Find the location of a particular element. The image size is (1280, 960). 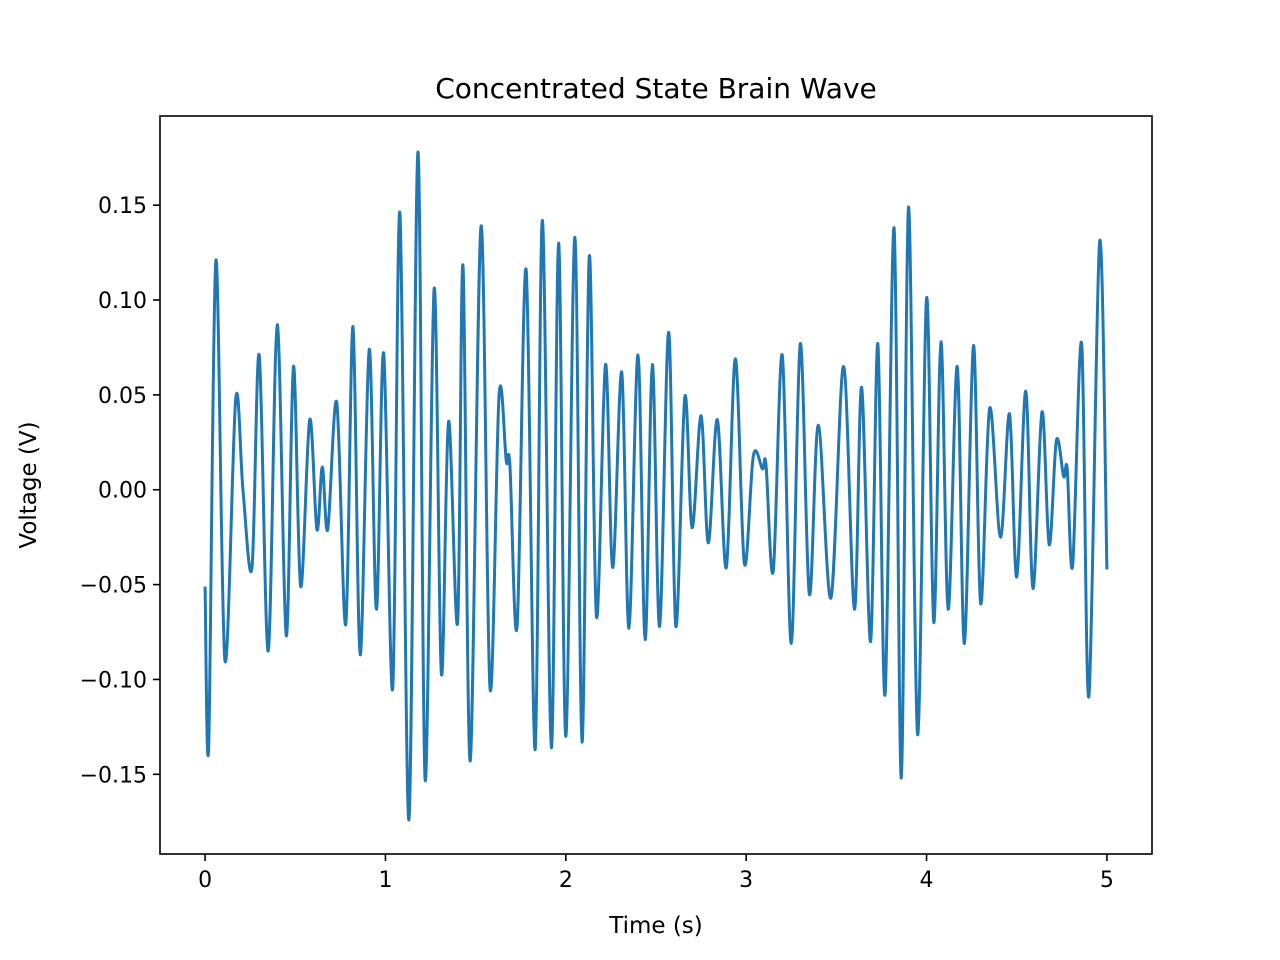

y-tick-label: 0.00 is located at coordinates (122, 491).